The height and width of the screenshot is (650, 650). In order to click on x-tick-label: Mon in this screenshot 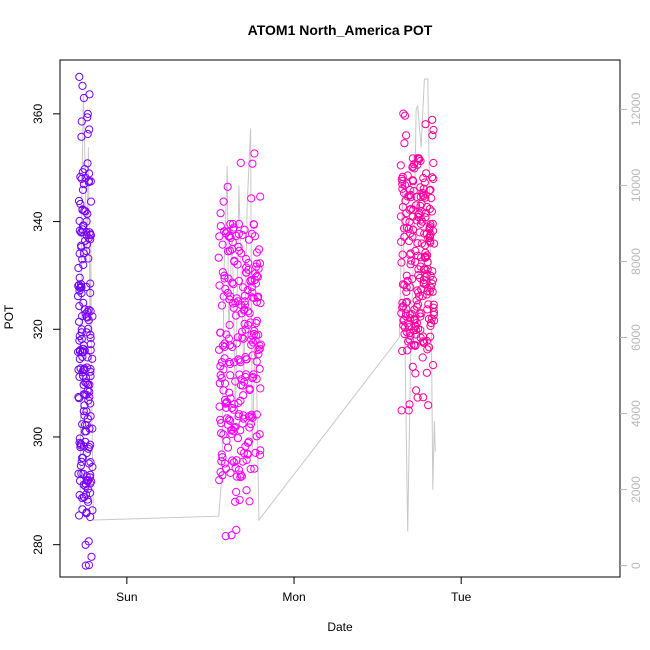, I will do `click(293, 597)`.